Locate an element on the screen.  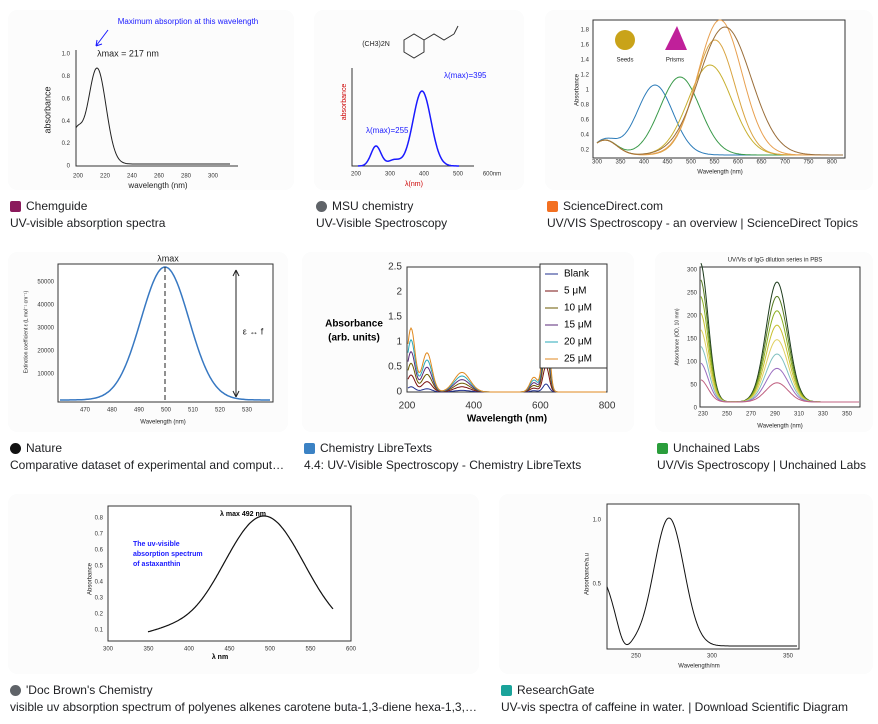
source: Nature is located at coordinates (36, 448).